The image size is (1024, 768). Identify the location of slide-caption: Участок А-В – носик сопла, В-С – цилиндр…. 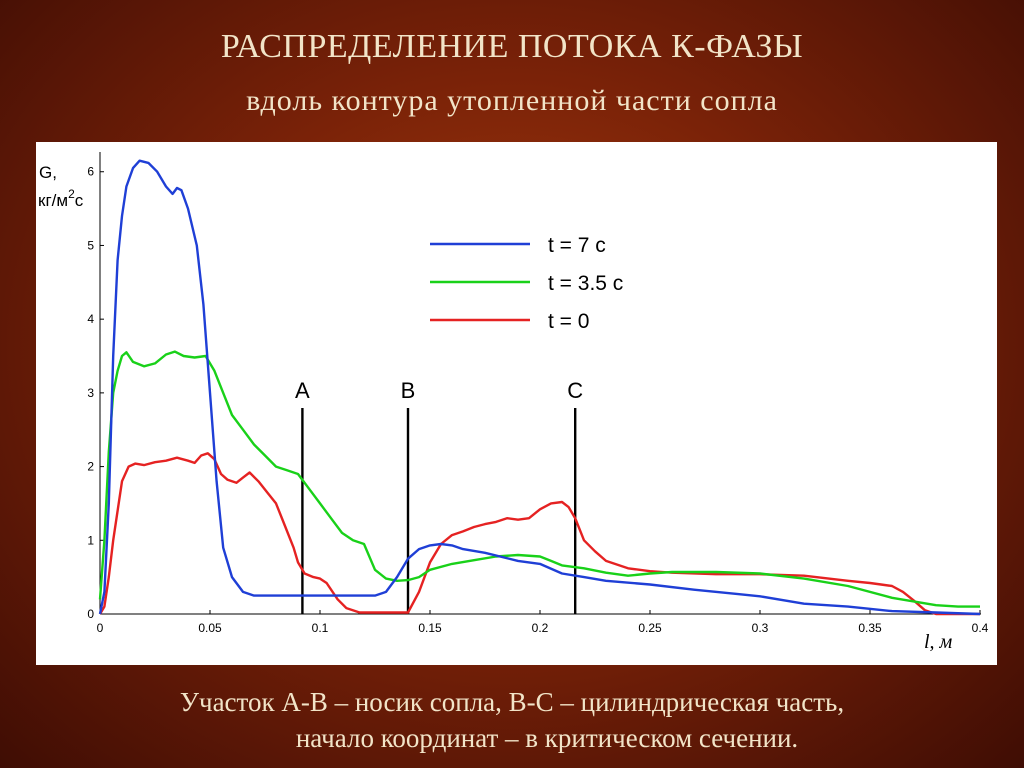
(512, 720).